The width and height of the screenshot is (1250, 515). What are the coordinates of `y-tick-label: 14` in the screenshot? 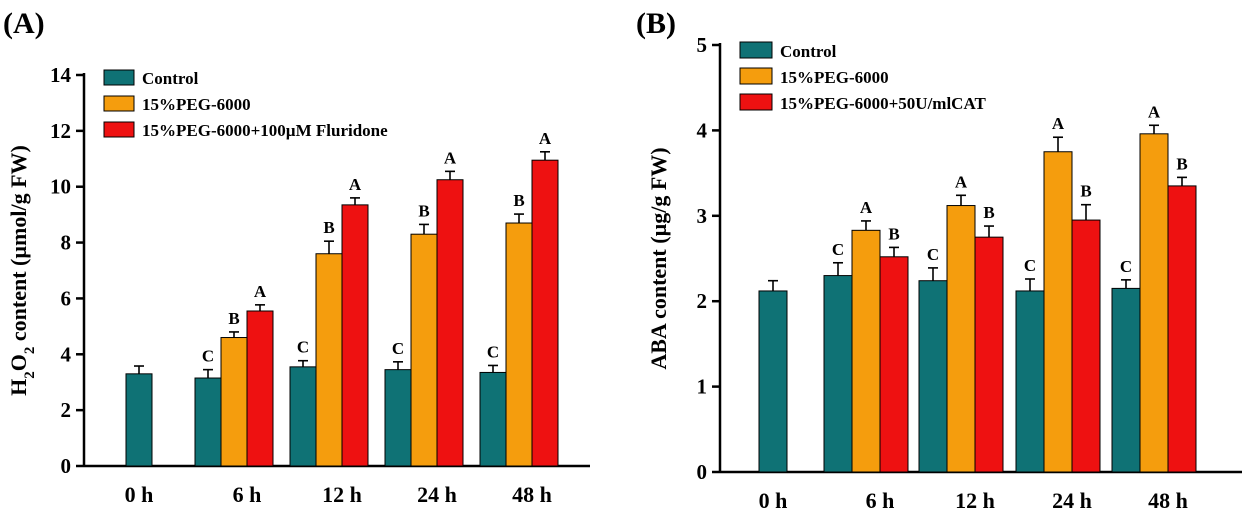 It's located at (61, 75).